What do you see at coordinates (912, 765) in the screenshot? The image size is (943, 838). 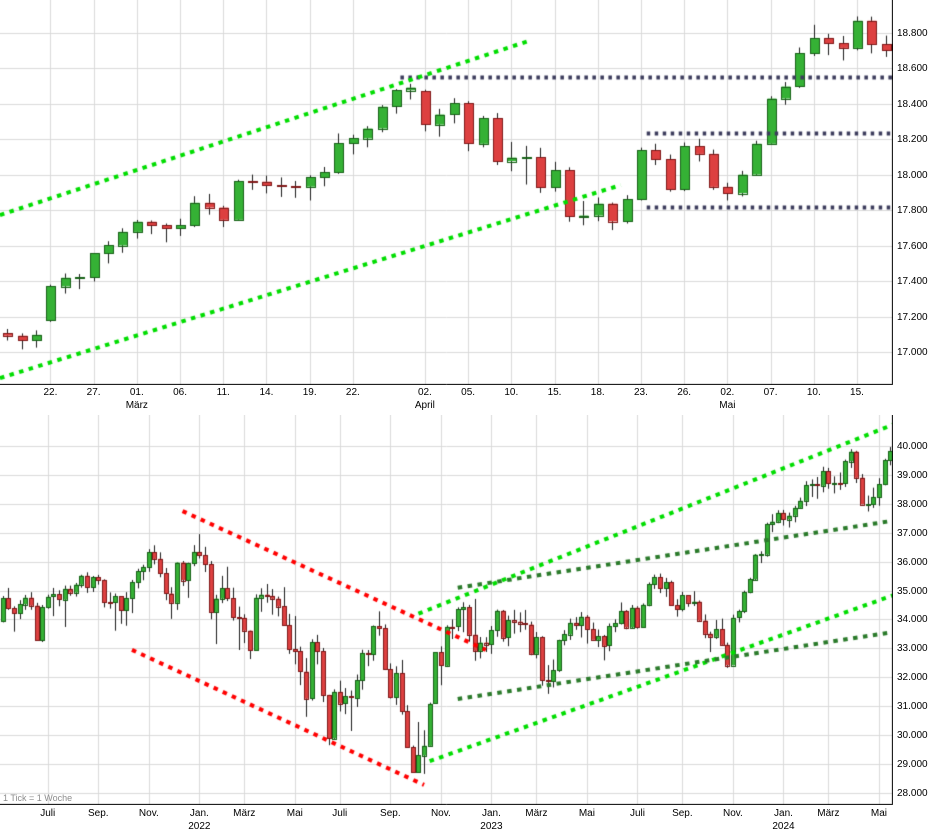 I see `price-tick-label: 29.000` at bounding box center [912, 765].